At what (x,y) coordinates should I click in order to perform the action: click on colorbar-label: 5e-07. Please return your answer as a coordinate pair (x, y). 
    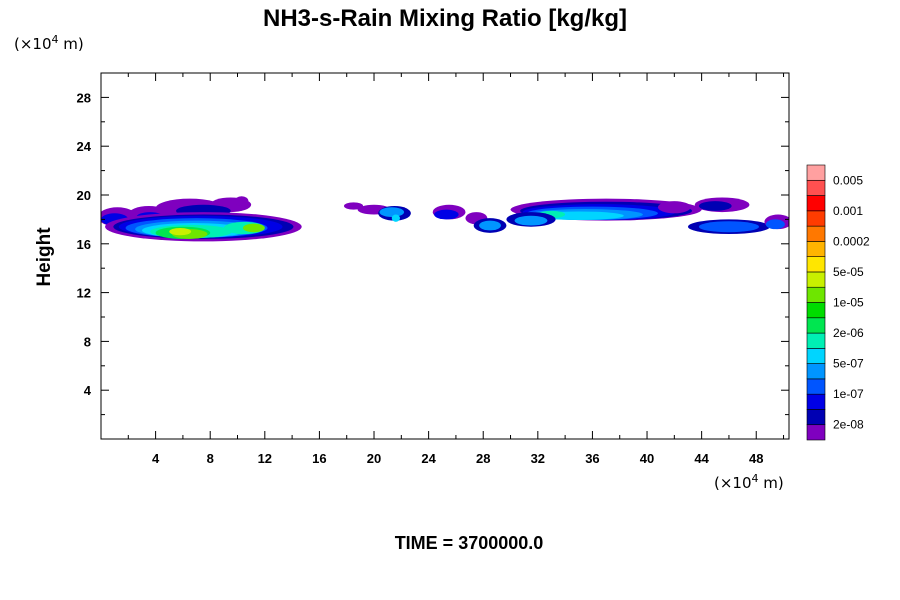
    Looking at the image, I should click on (848, 364).